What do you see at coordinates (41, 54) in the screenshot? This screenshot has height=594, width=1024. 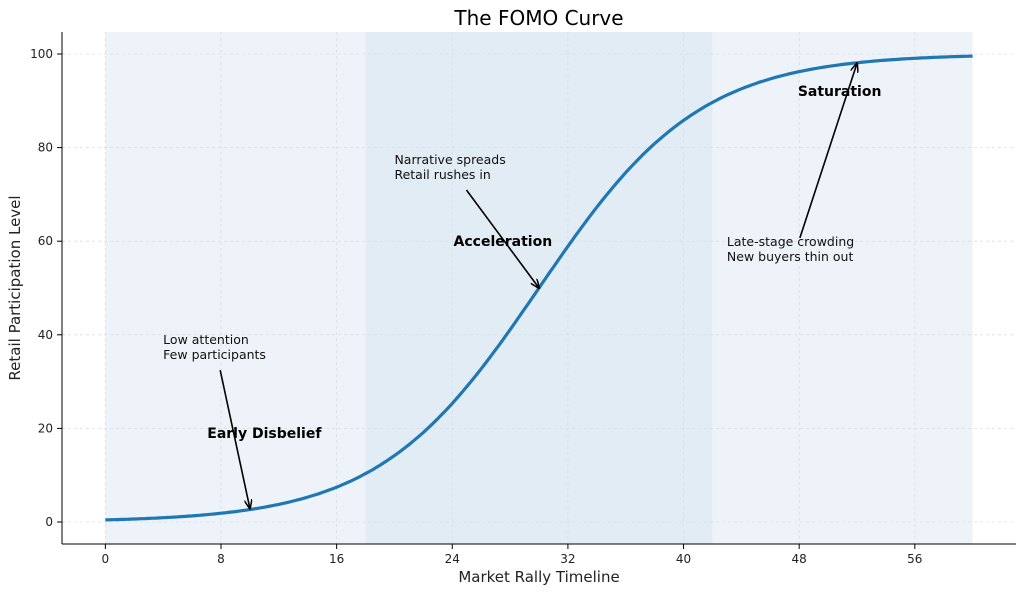 I see `y-tick-label: 100` at bounding box center [41, 54].